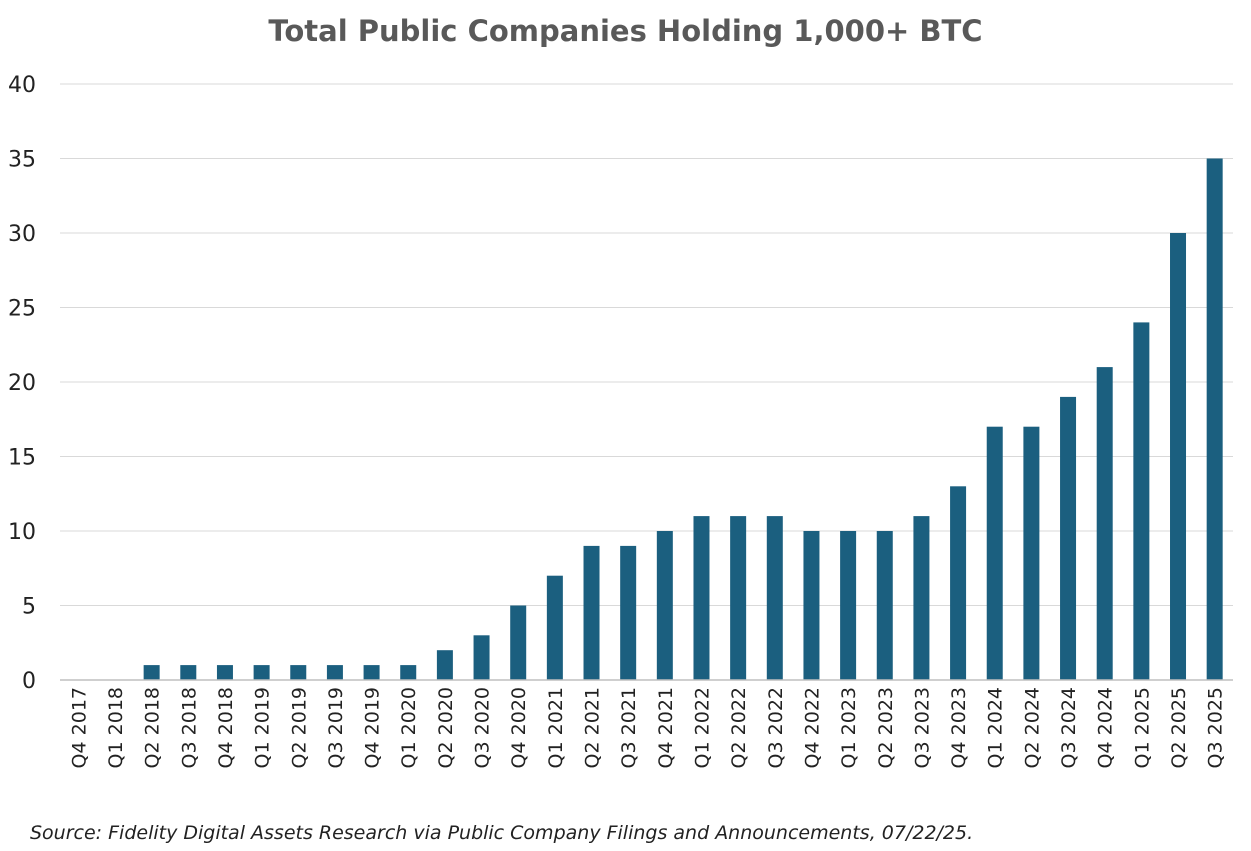  What do you see at coordinates (812, 727) in the screenshot?
I see `x-tick-label: Q4 2022` at bounding box center [812, 727].